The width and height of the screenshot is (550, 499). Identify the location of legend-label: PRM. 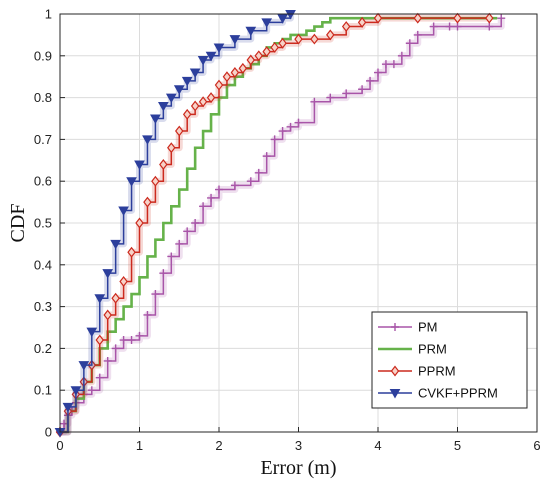
(432, 349).